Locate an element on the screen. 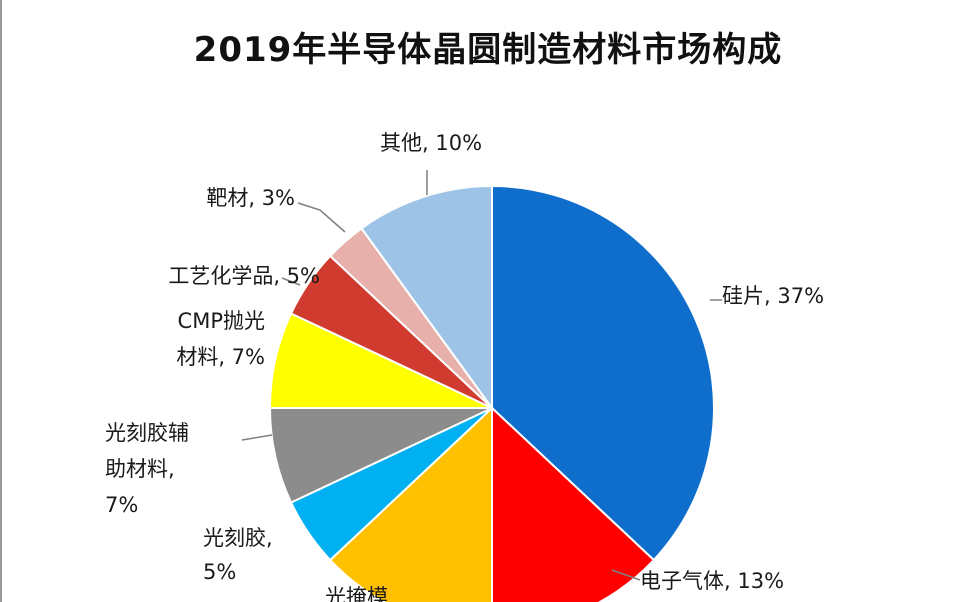 This screenshot has width=976, height=602. slice-label-2: 电子气体, 13% is located at coordinates (712, 581).